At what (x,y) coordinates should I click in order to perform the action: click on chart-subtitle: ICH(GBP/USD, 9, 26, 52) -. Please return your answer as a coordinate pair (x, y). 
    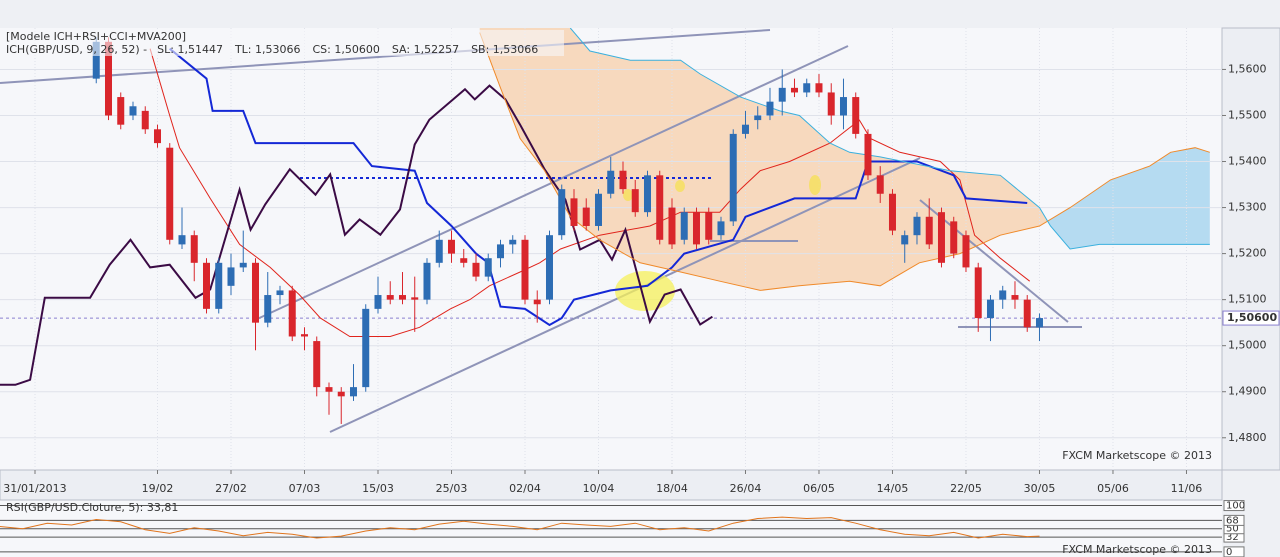
    Looking at the image, I should click on (76, 49).